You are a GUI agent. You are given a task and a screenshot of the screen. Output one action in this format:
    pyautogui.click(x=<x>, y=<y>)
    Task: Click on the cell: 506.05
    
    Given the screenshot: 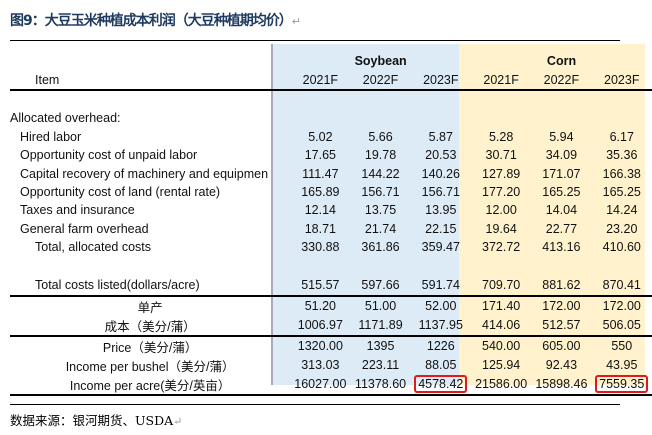 What is the action you would take?
    pyautogui.click(x=621, y=325)
    